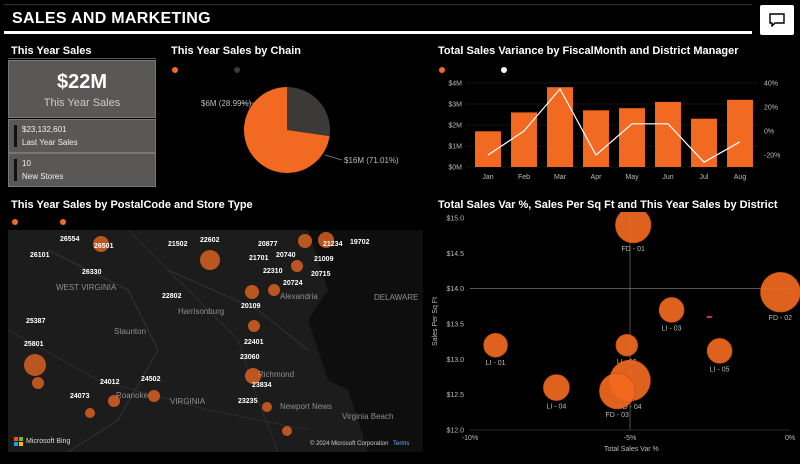 The width and height of the screenshot is (800, 464). Describe the element at coordinates (259, 258) in the screenshot. I see `zip-label: 21701` at that location.